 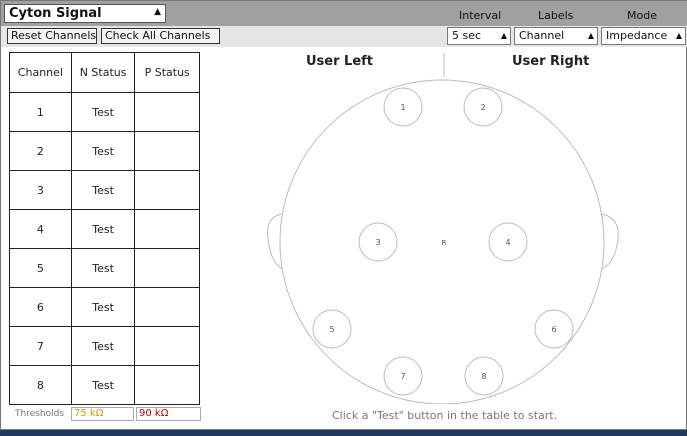 What do you see at coordinates (467, 35) in the screenshot?
I see `interval-value: 5 sec` at bounding box center [467, 35].